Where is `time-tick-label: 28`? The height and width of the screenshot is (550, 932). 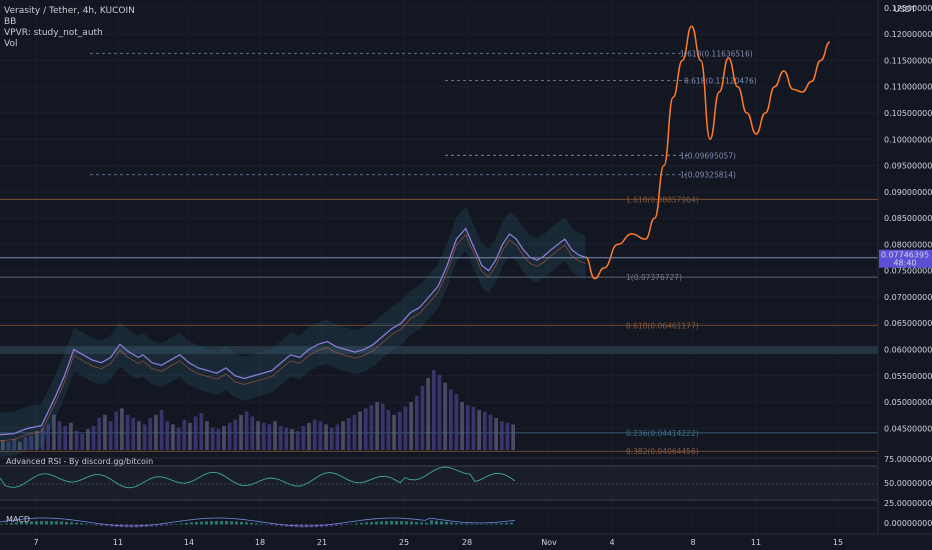 time-tick-label: 28 is located at coordinates (467, 542).